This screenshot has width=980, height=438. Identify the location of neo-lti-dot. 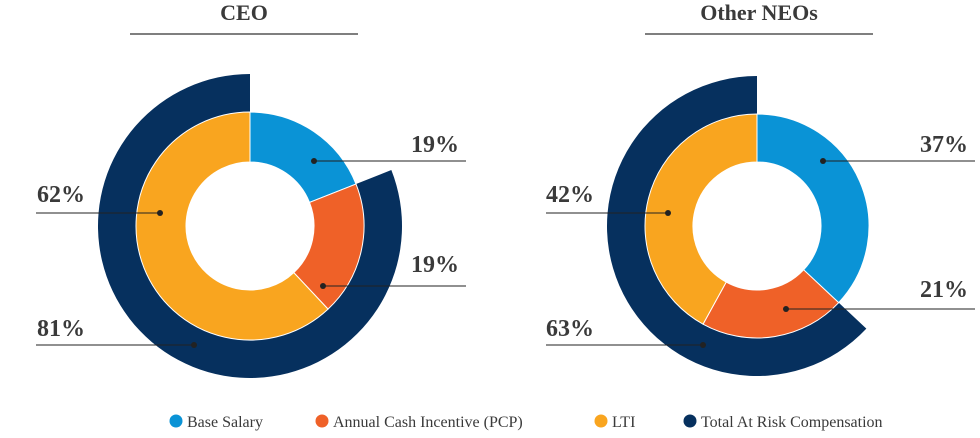
(668, 213).